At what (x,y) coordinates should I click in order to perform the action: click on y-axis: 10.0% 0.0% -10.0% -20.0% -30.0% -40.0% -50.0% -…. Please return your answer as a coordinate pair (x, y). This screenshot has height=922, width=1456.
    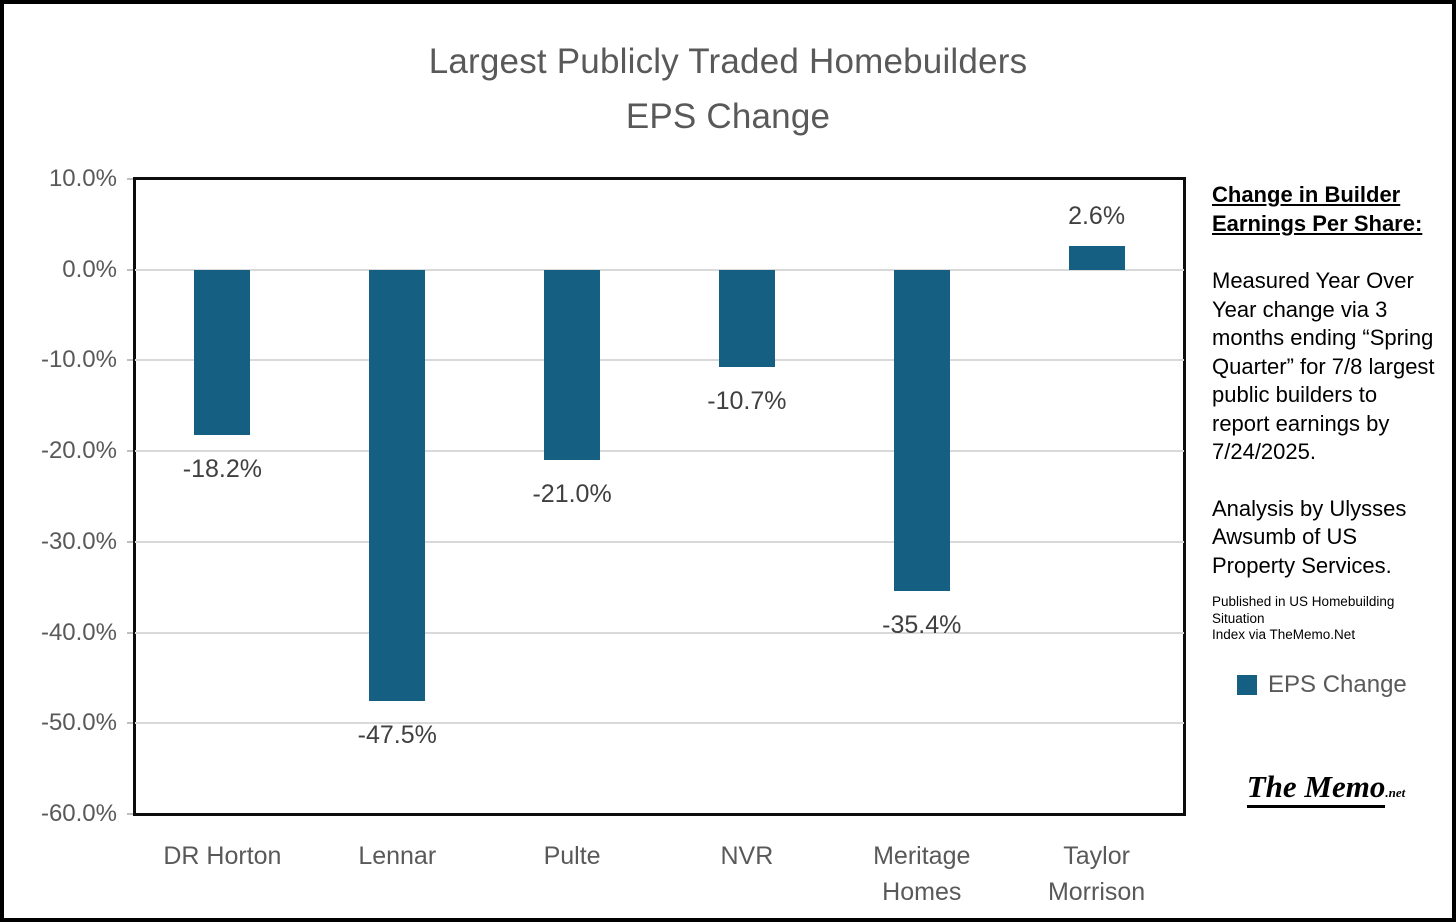
    Looking at the image, I should click on (69, 496).